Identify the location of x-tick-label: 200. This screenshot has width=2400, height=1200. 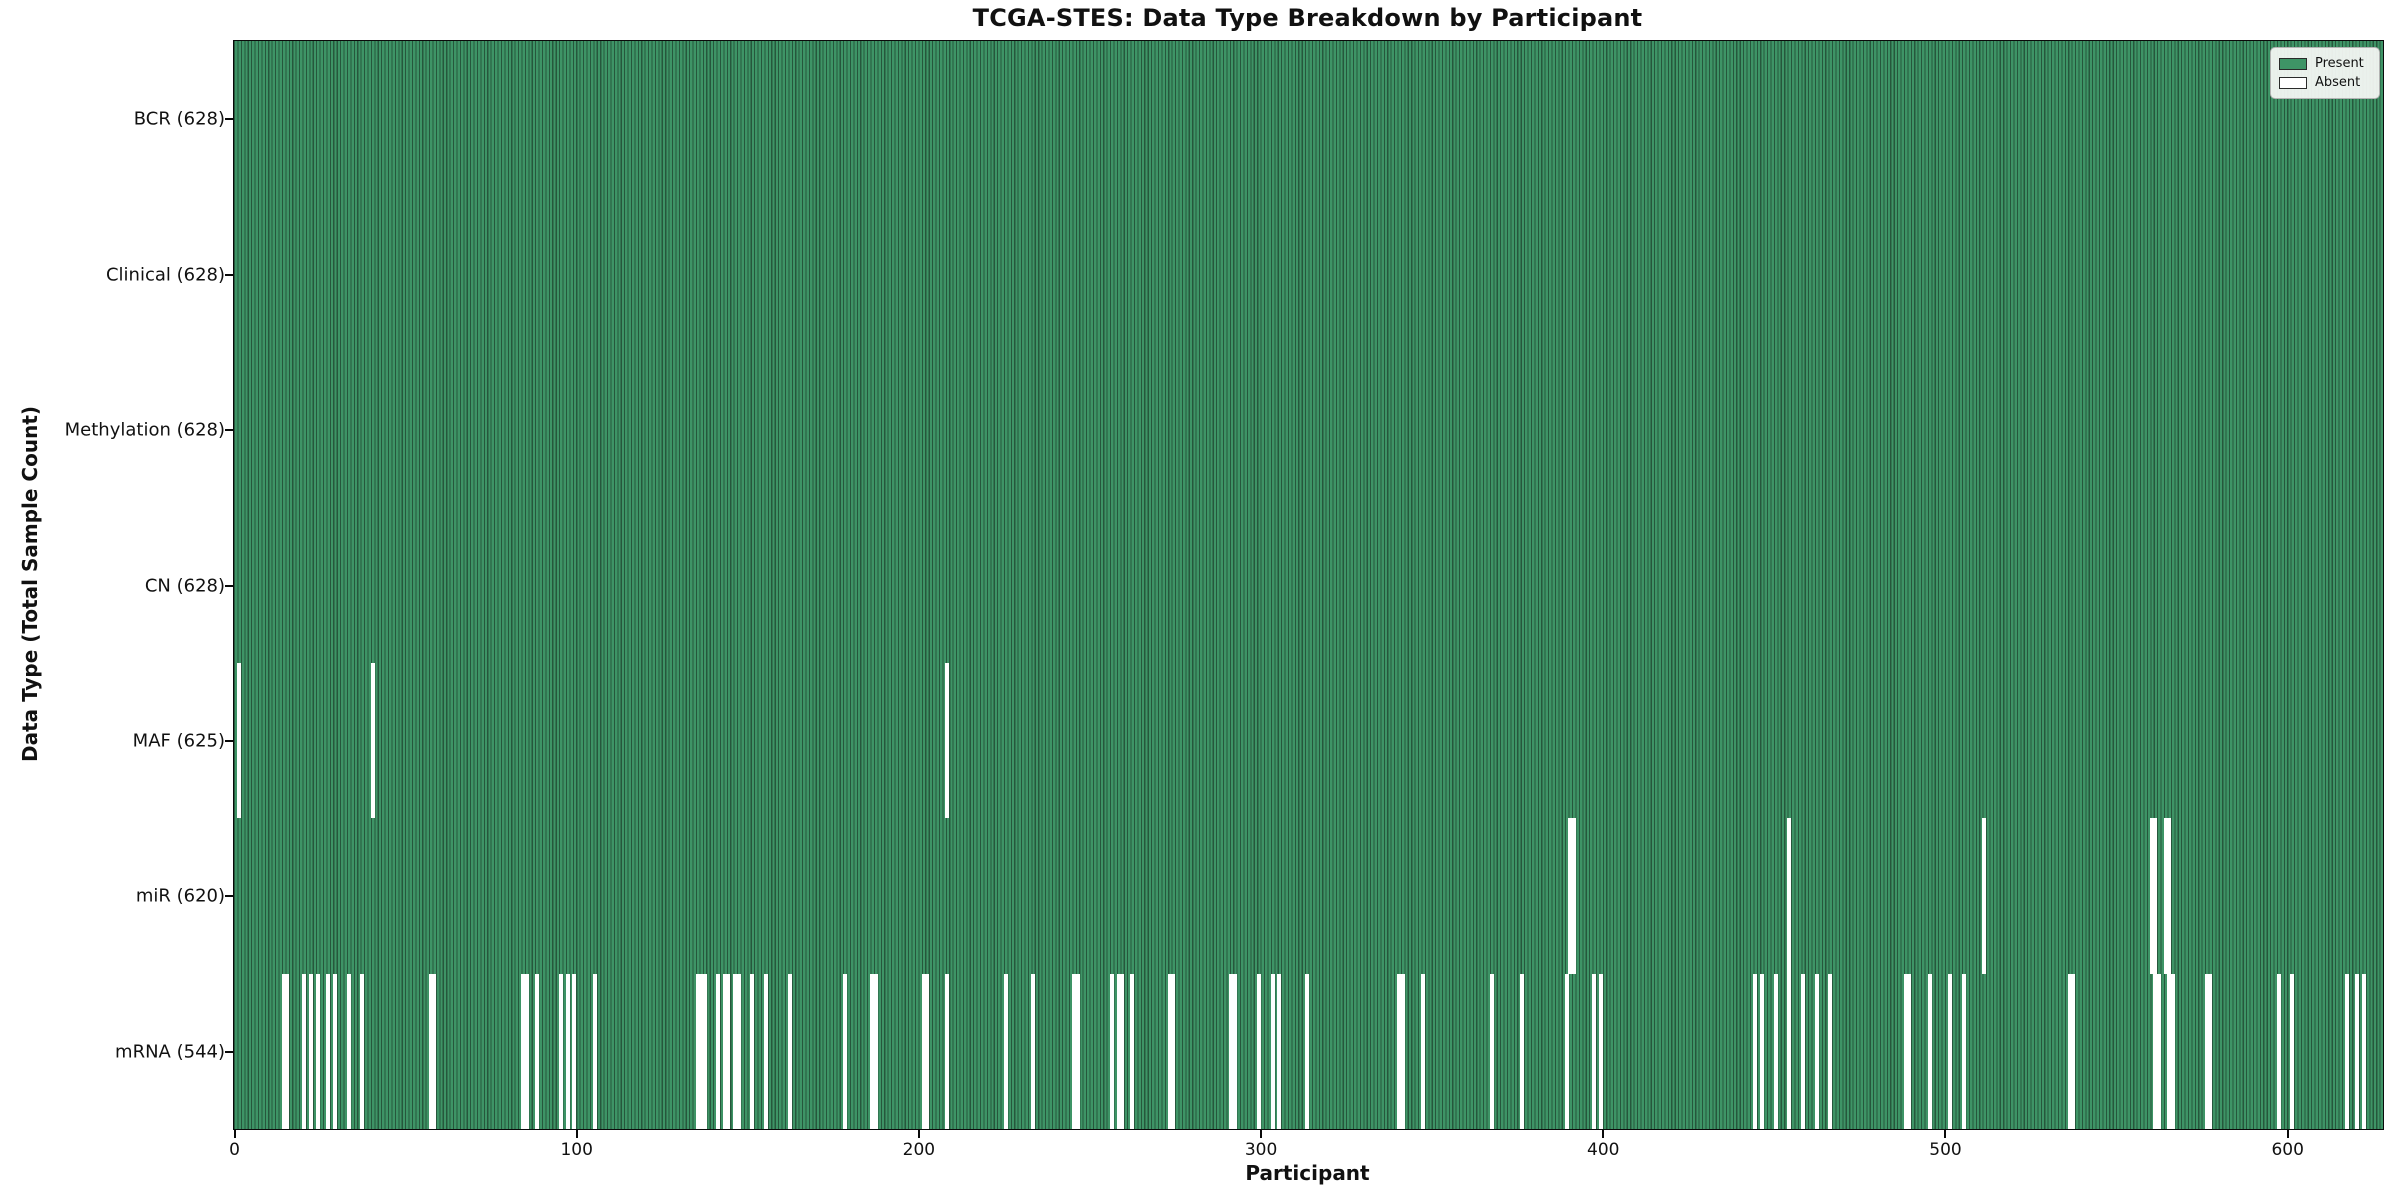
(919, 1150).